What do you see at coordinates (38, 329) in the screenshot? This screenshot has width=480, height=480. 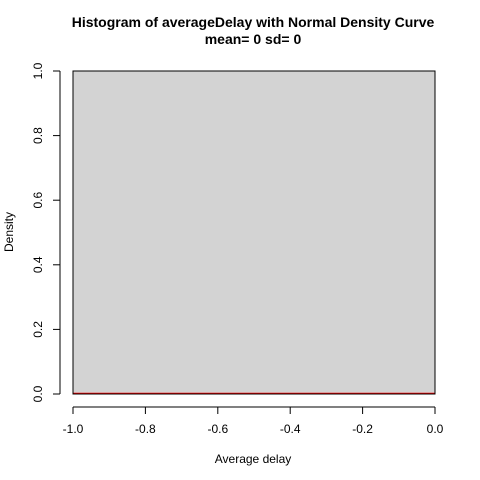 I see `y-tick-label: 0.2` at bounding box center [38, 329].